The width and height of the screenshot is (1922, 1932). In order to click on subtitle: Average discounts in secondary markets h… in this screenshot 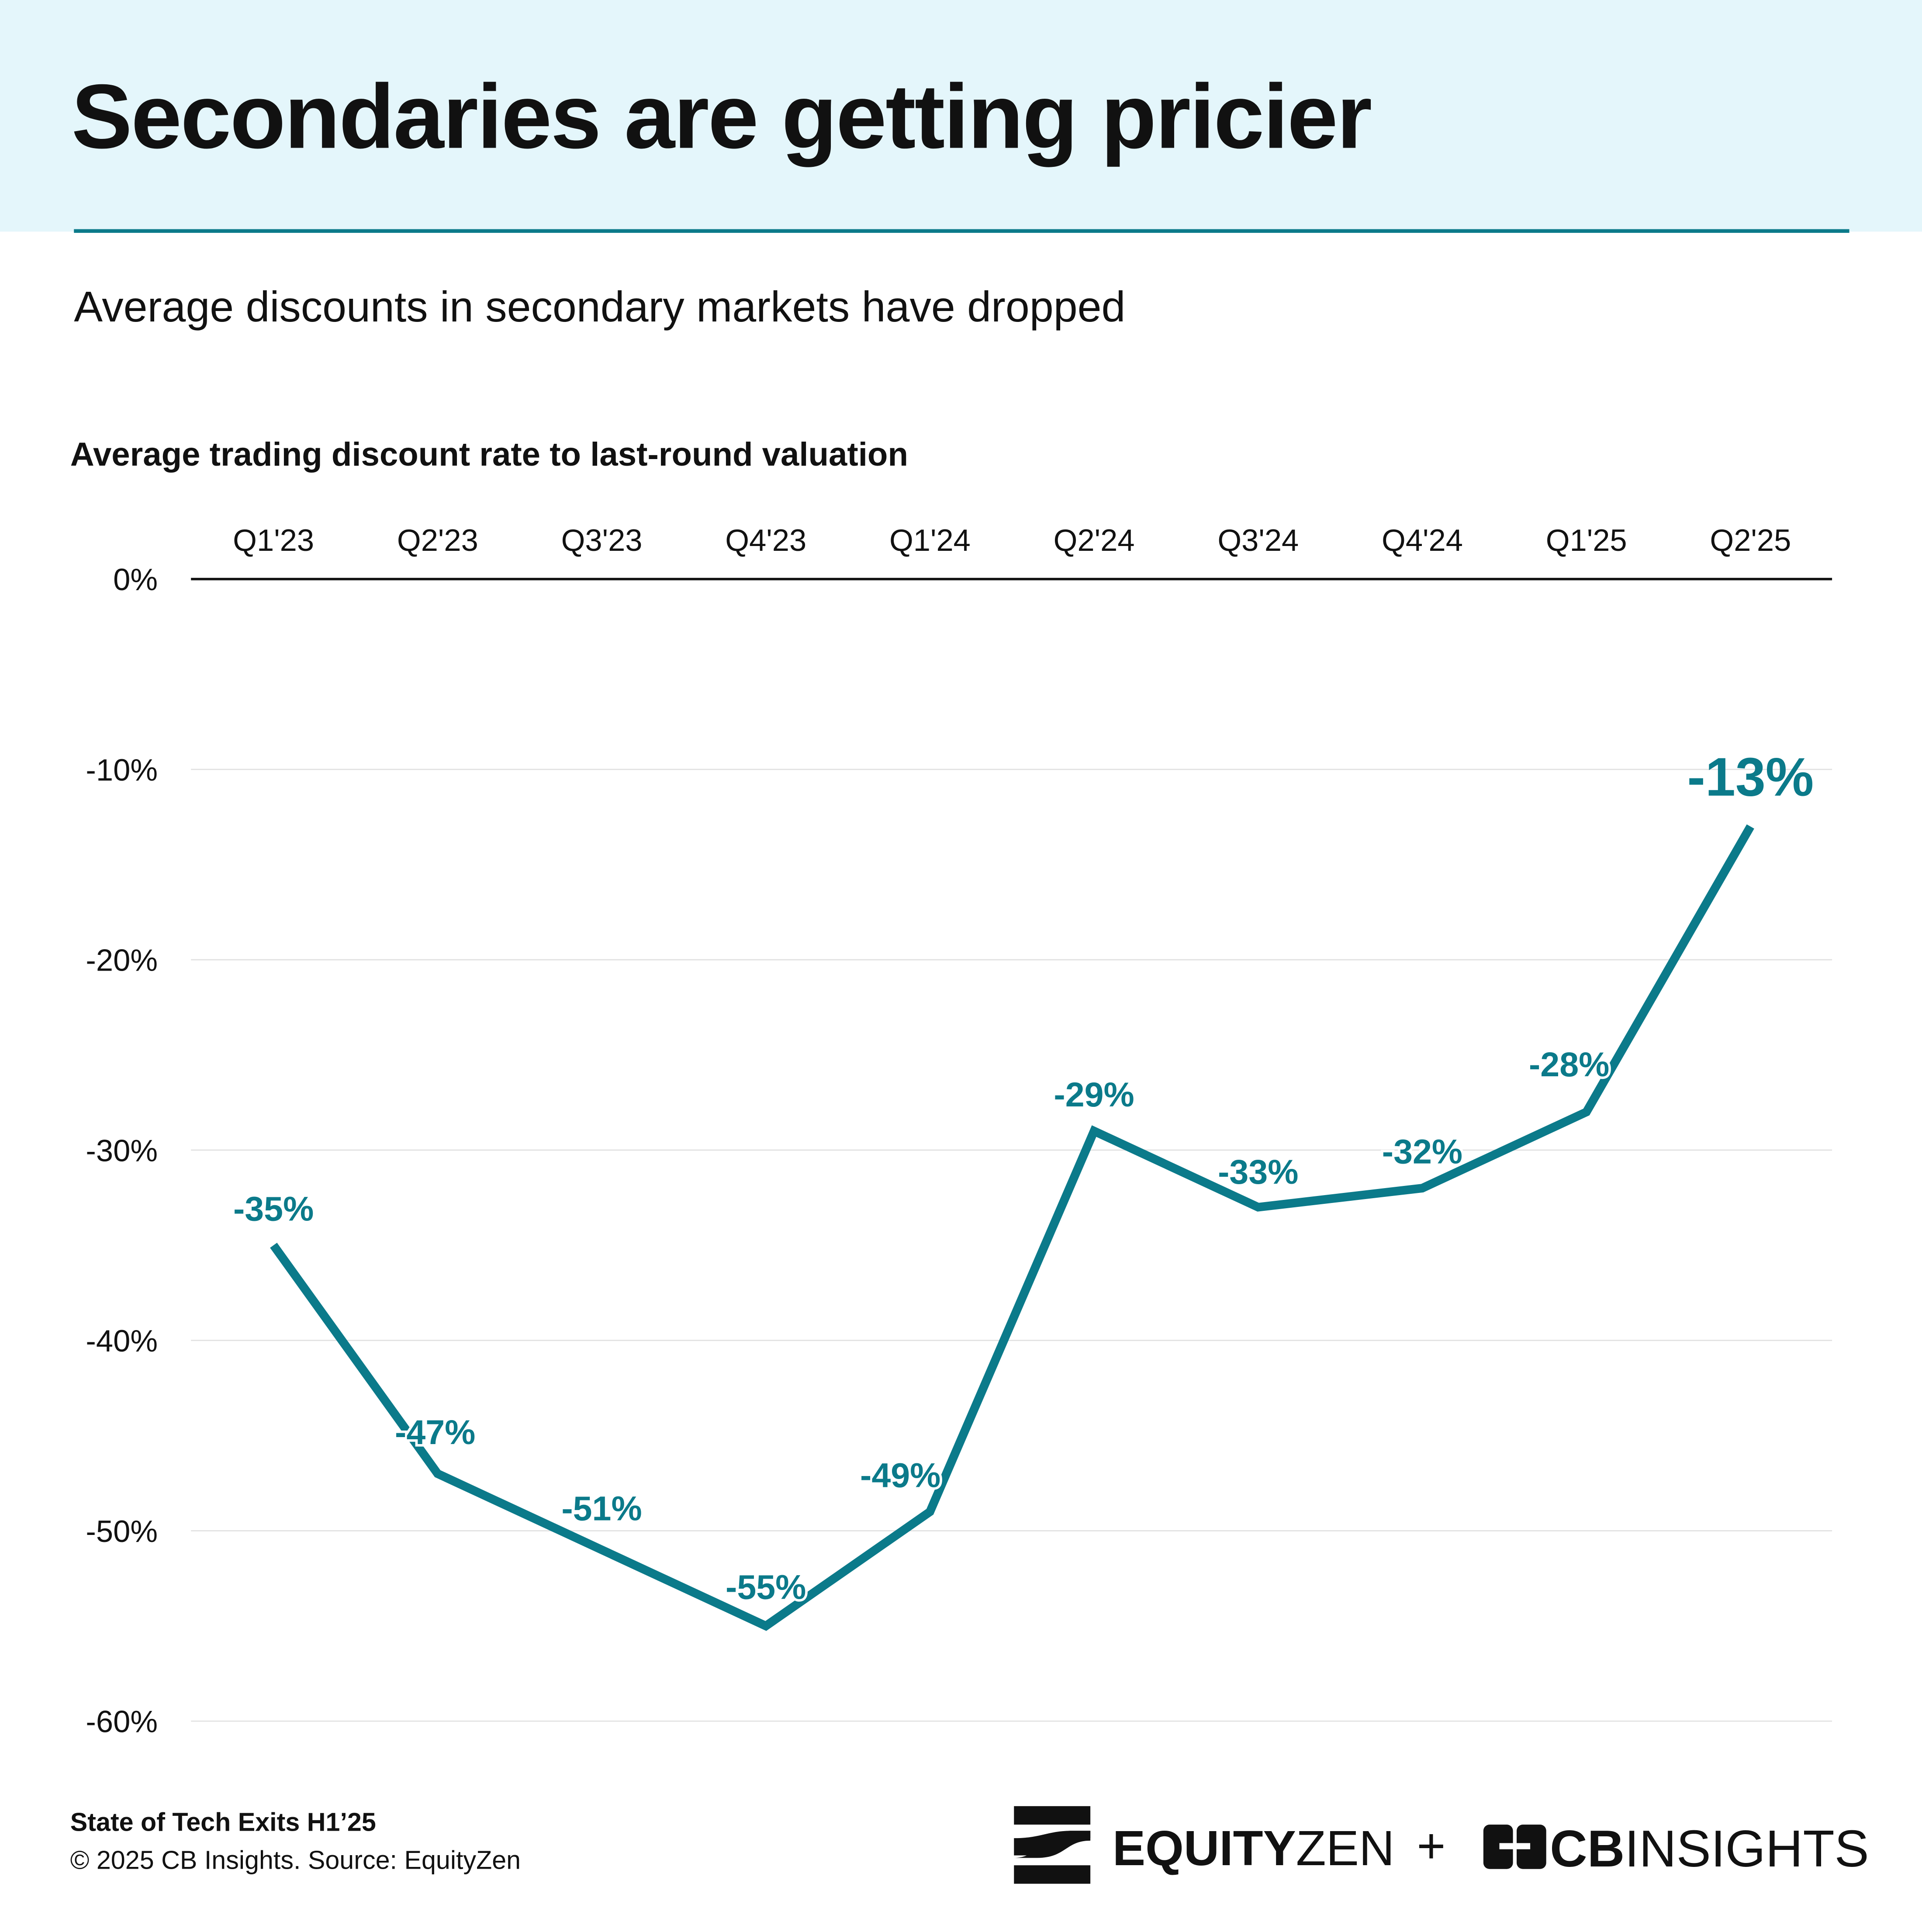, I will do `click(600, 307)`.